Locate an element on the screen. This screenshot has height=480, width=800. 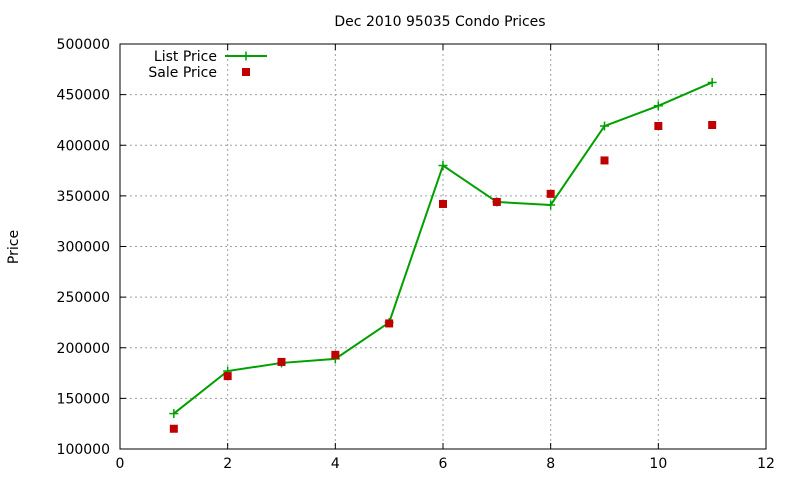
x-tick-label: 12 is located at coordinates (766, 464).